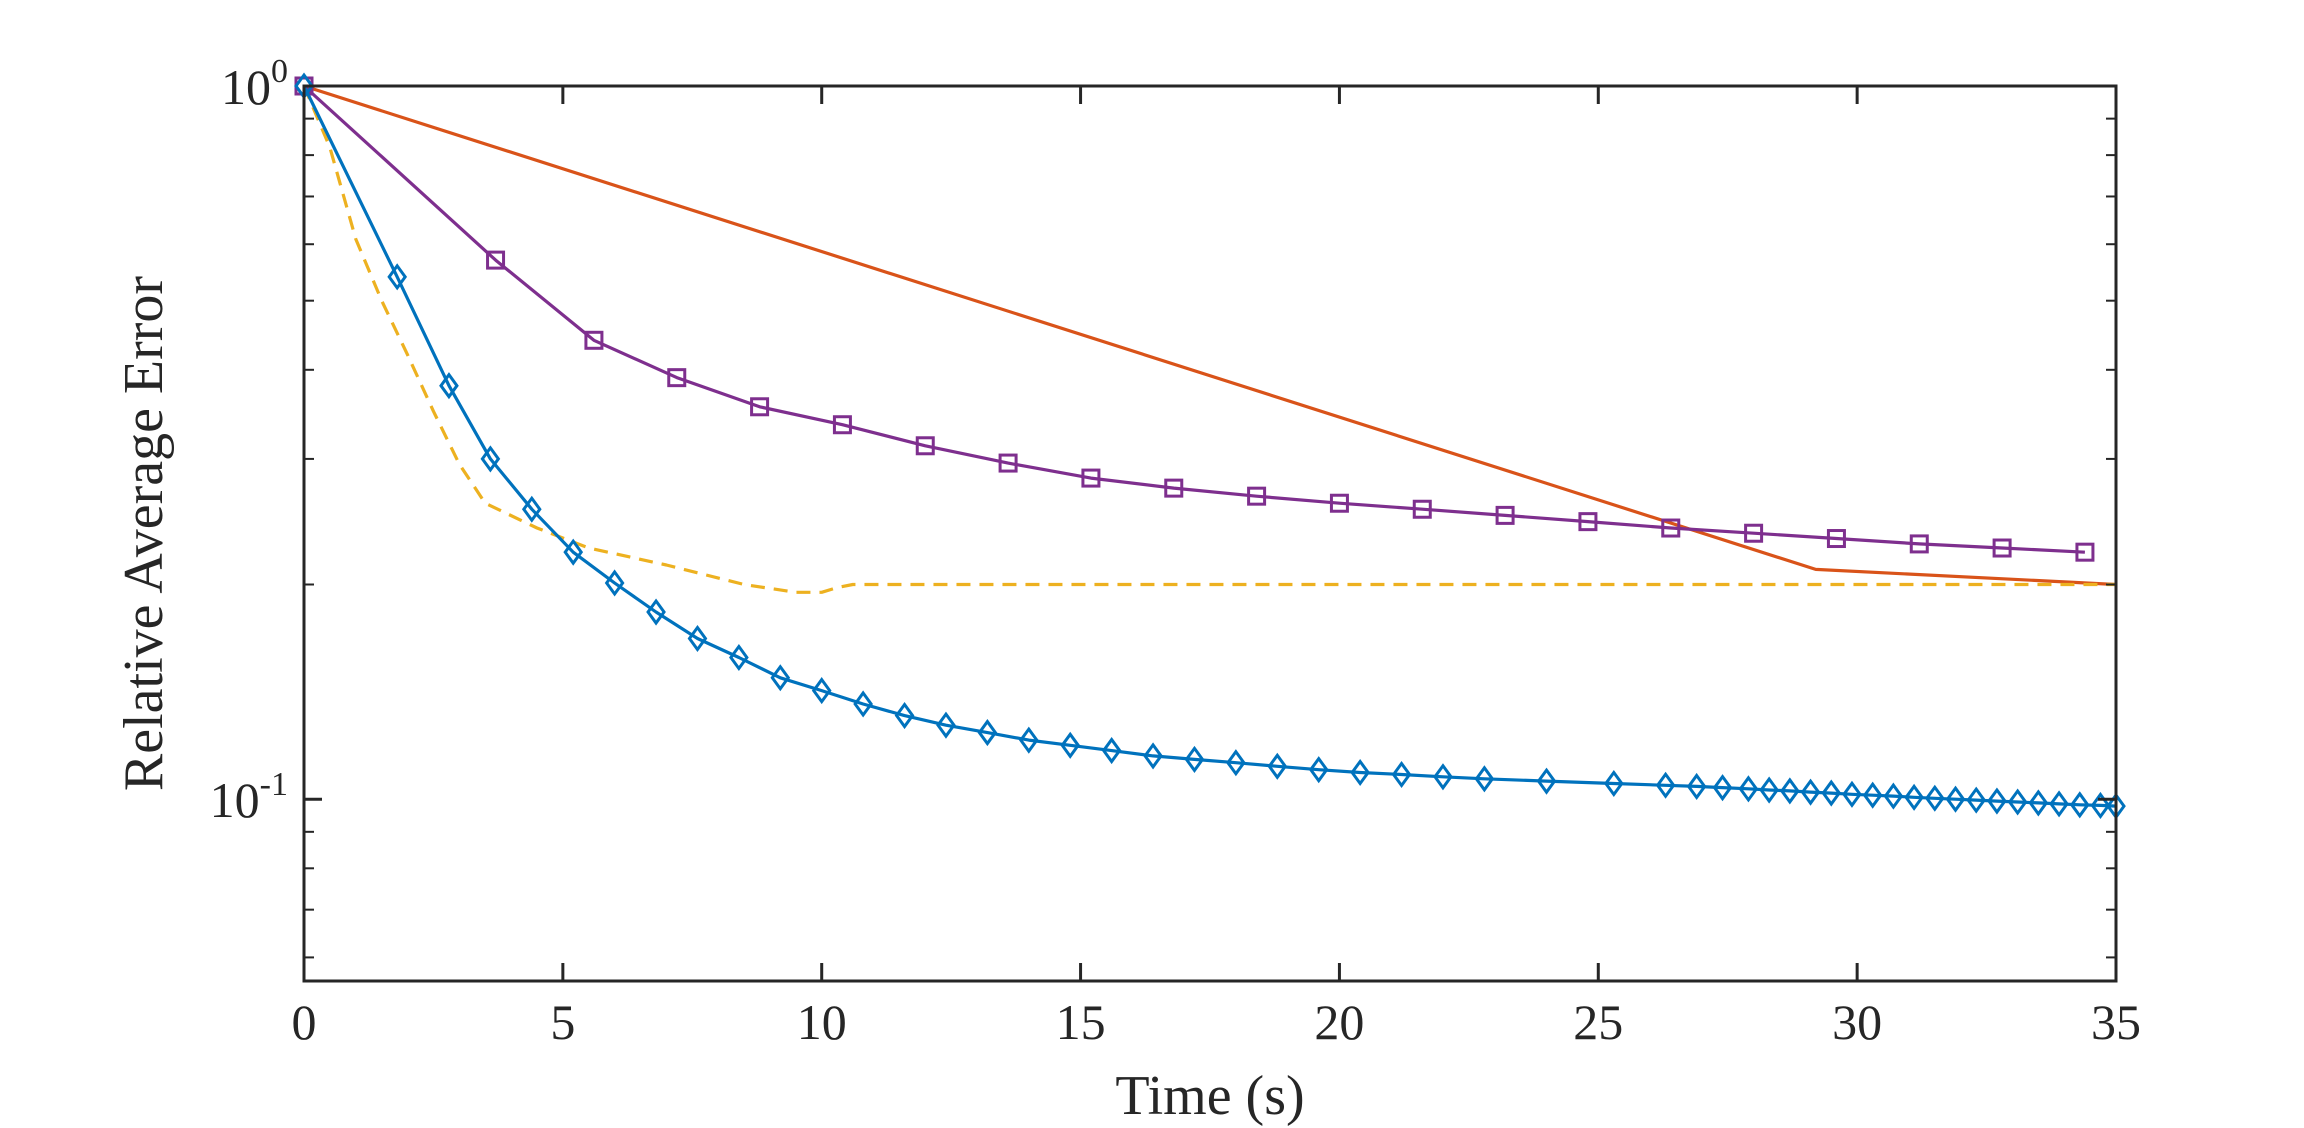 Image resolution: width=2304 pixels, height=1128 pixels. Describe the element at coordinates (562, 1022) in the screenshot. I see `x-tick-label: 5` at that location.